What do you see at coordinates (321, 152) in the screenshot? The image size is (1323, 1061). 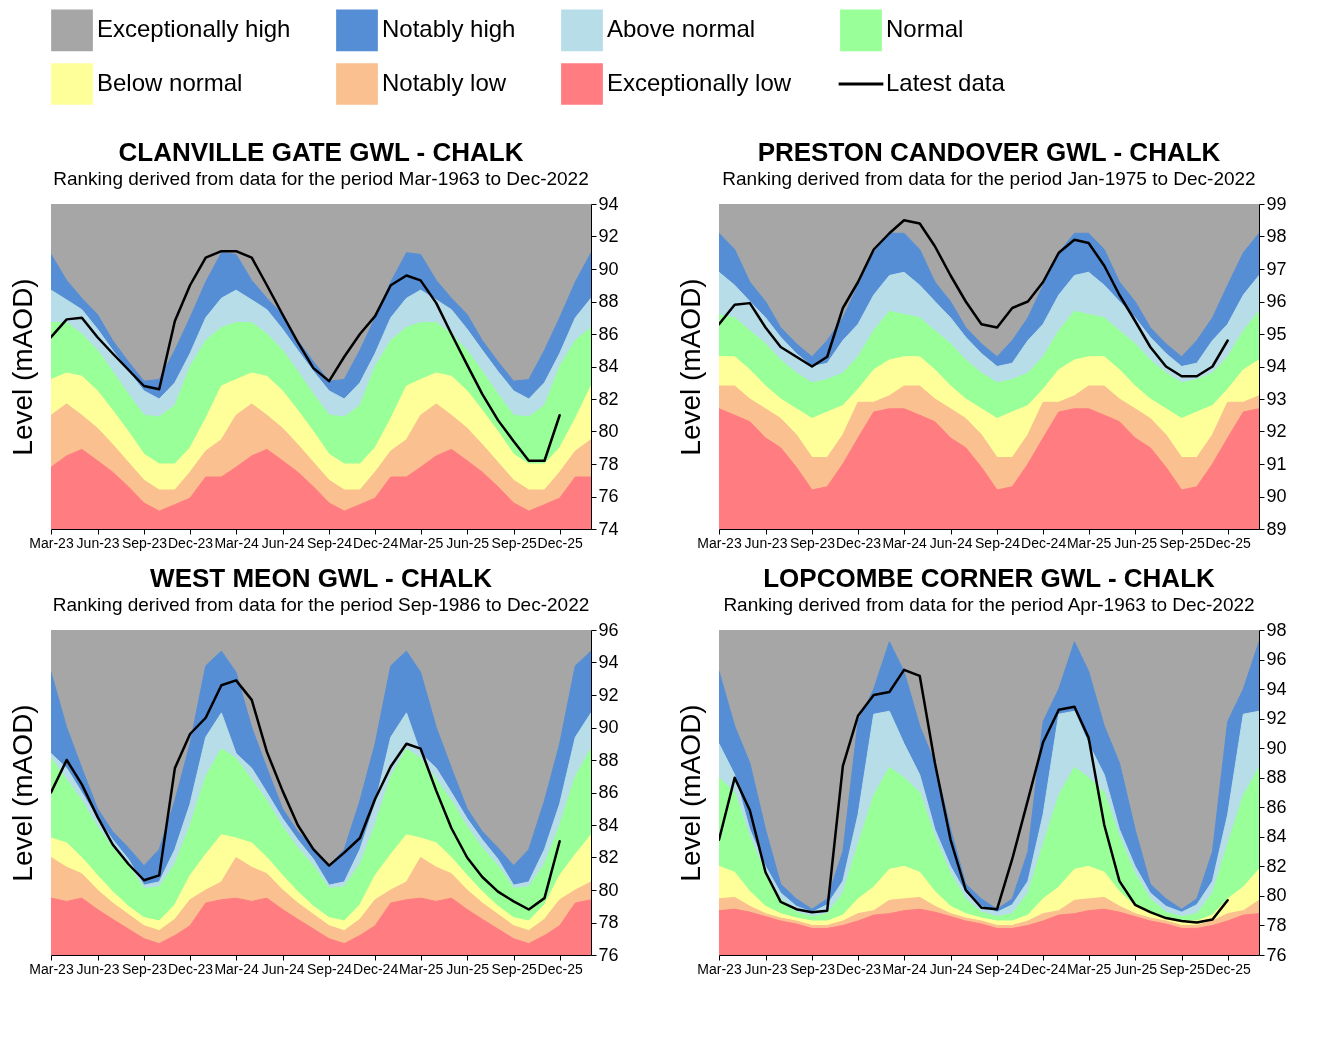 I see `chart-title: CLANVILLE GATE GWL - CHALK` at bounding box center [321, 152].